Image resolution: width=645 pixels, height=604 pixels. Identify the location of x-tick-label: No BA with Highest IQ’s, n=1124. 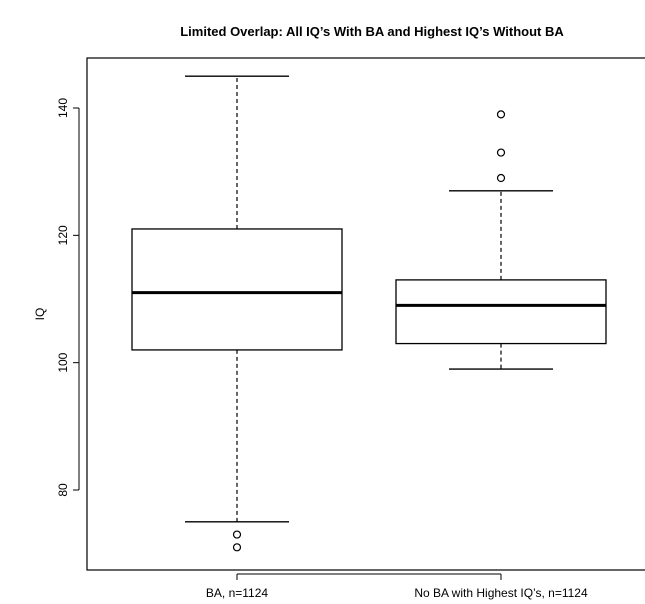
(501, 593).